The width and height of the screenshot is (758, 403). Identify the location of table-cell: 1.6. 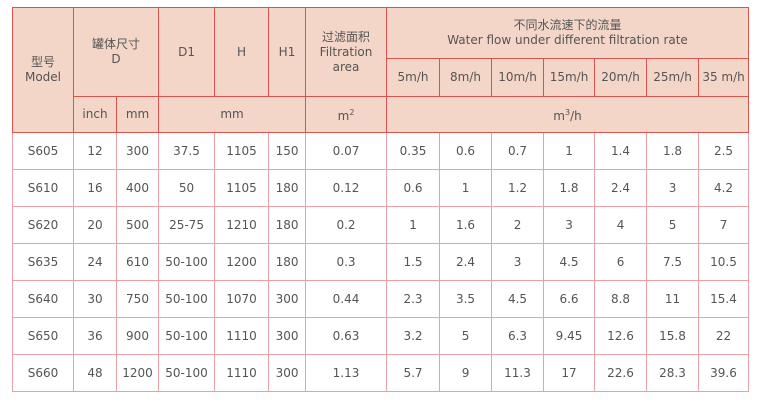
(466, 225).